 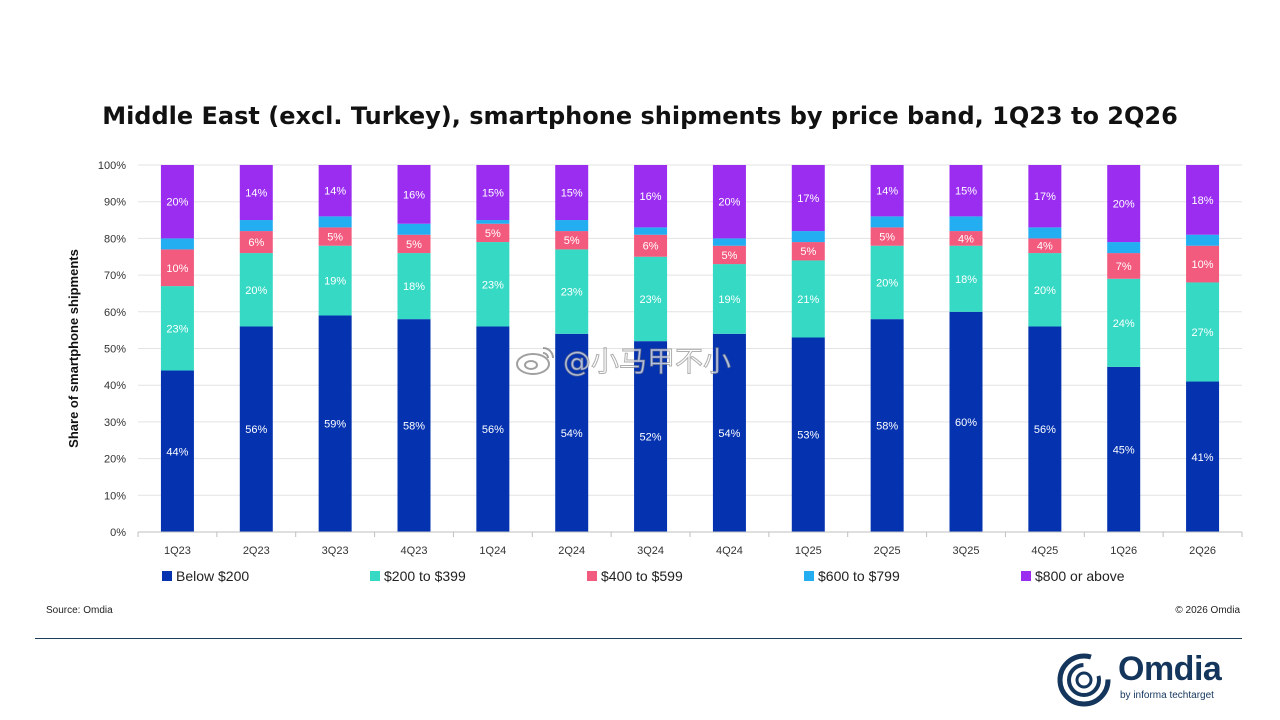 I want to click on y-tick-label: 70%, so click(x=115, y=276).